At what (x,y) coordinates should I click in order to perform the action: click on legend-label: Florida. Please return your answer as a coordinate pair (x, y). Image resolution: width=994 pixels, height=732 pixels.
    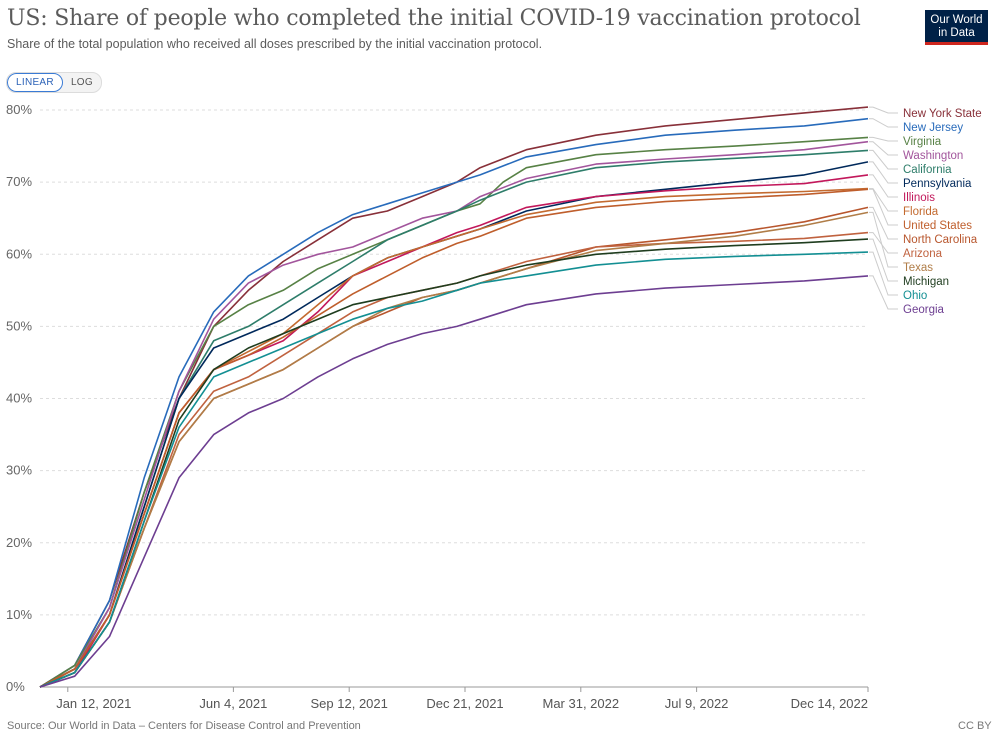
    Looking at the image, I should click on (921, 212).